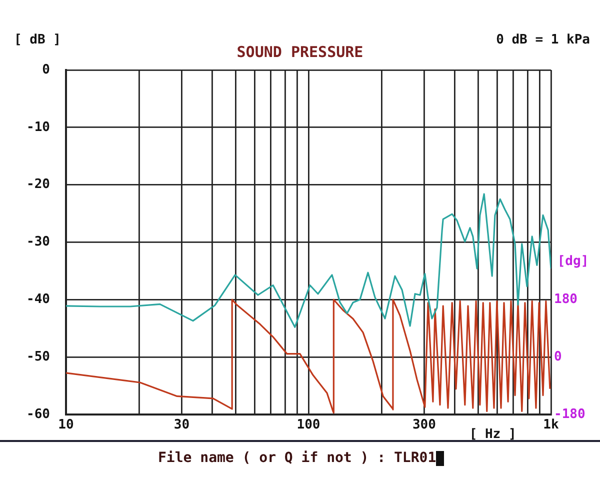 This screenshot has width=600, height=493. What do you see at coordinates (66, 425) in the screenshot?
I see `x-tick-label: 10` at bounding box center [66, 425].